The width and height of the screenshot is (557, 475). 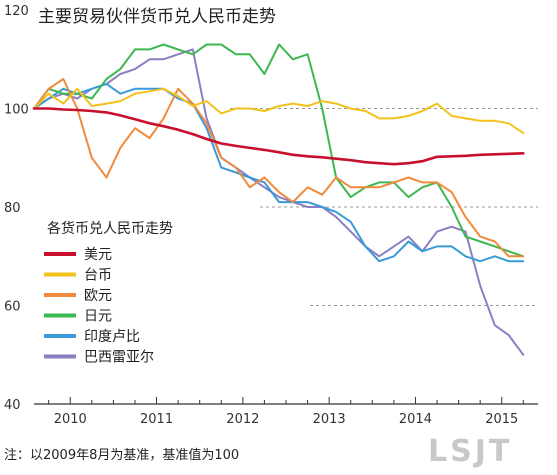 What do you see at coordinates (242, 419) in the screenshot?
I see `x-tick-label: 2012` at bounding box center [242, 419].